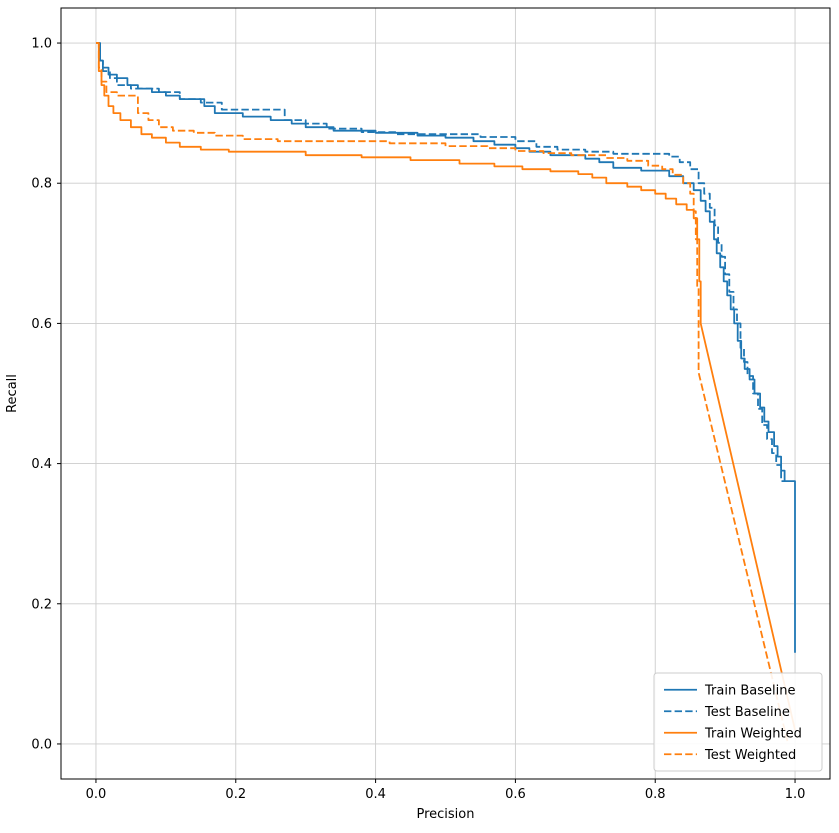 The image size is (839, 833). I want to click on legend-label: Test Weighted, so click(750, 755).